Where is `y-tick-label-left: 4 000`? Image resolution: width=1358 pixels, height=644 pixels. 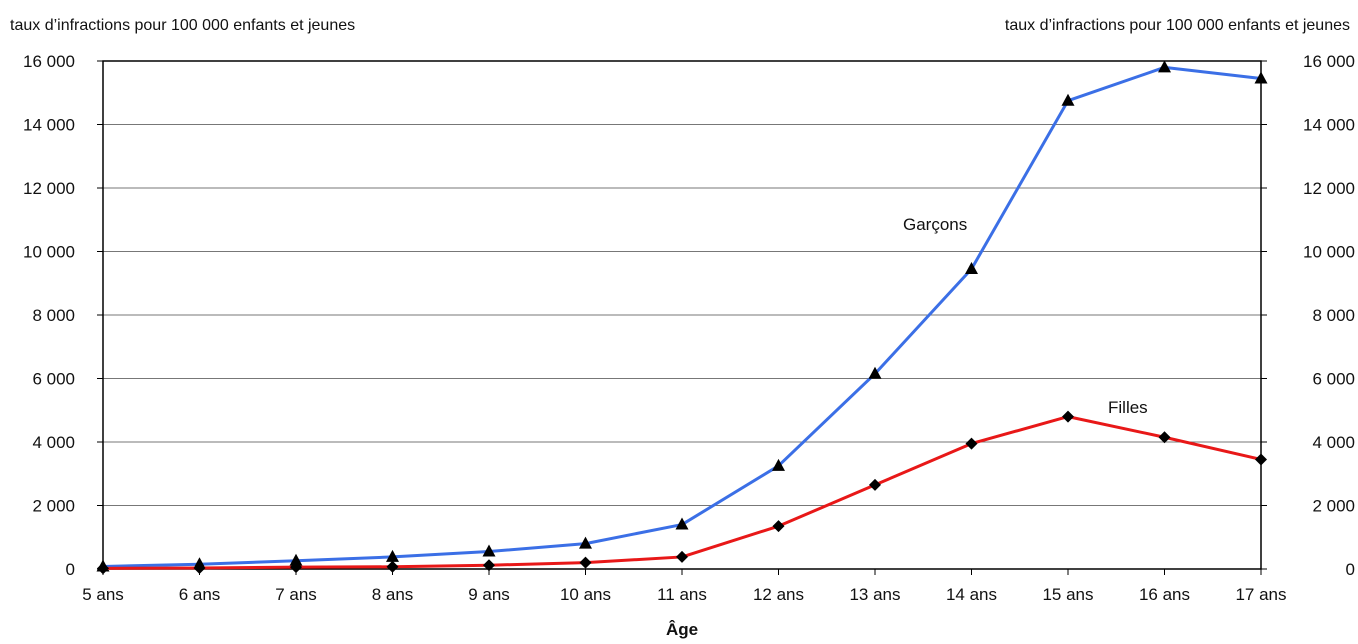
y-tick-label-left: 4 000 is located at coordinates (53, 442).